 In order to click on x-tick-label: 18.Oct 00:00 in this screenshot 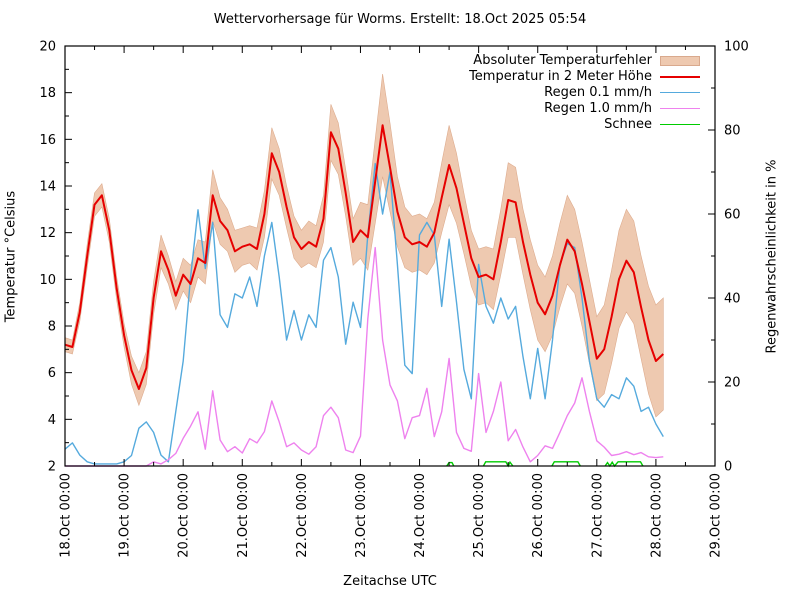, I will do `click(66, 515)`.